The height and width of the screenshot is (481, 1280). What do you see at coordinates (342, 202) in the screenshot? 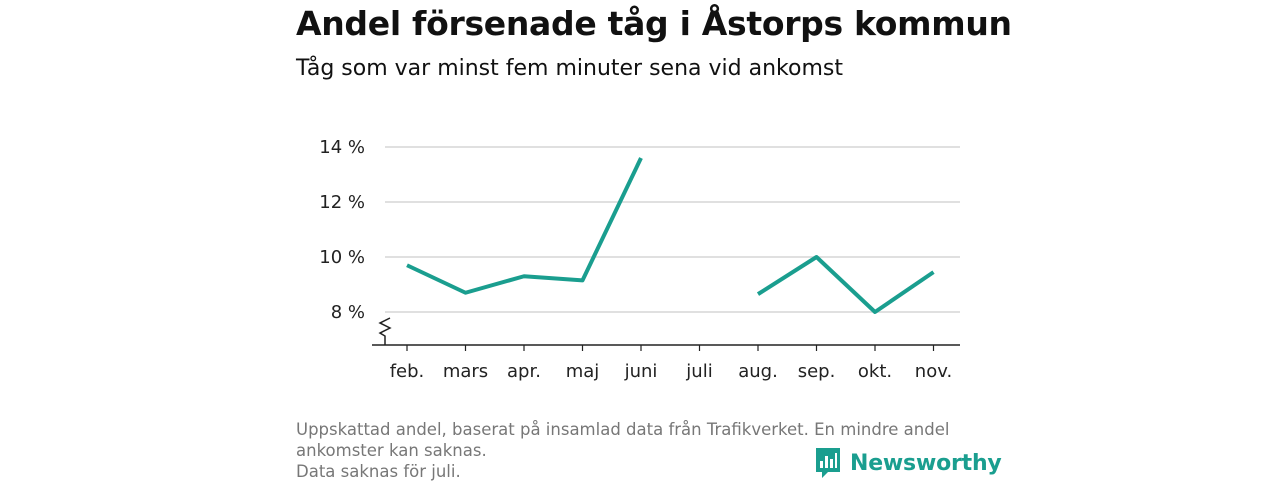
I see `y-tick-label: 12 %` at bounding box center [342, 202].